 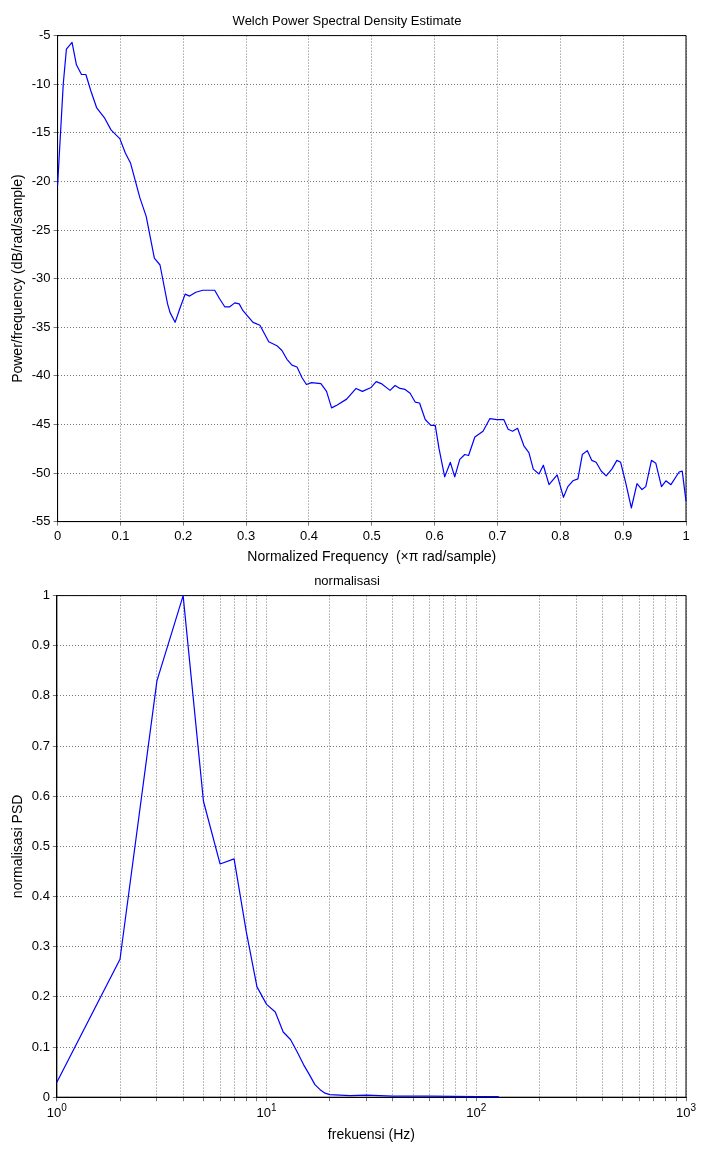 What do you see at coordinates (40, 946) in the screenshot?
I see `y-tick-label: 0.3` at bounding box center [40, 946].